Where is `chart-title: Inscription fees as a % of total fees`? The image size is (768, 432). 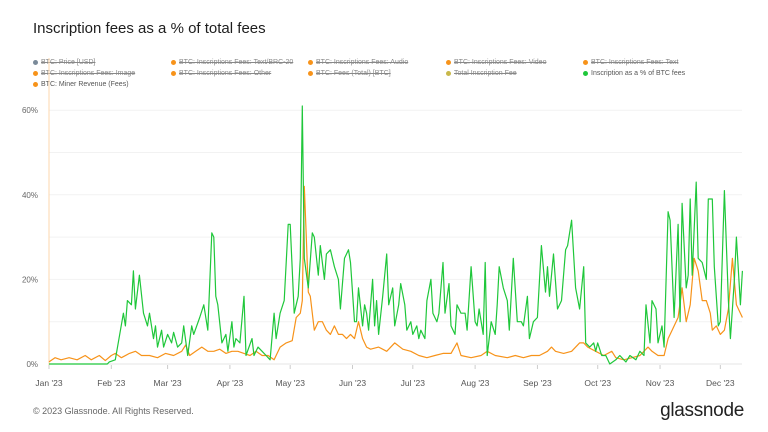 chart-title: Inscription fees as a % of total fees is located at coordinates (149, 28).